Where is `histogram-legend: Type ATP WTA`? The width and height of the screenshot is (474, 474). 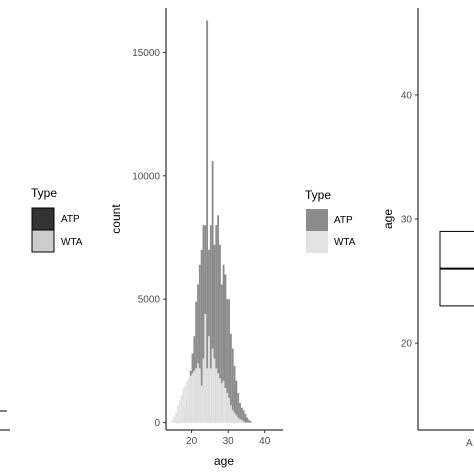 histogram-legend: Type ATP WTA is located at coordinates (330, 220).